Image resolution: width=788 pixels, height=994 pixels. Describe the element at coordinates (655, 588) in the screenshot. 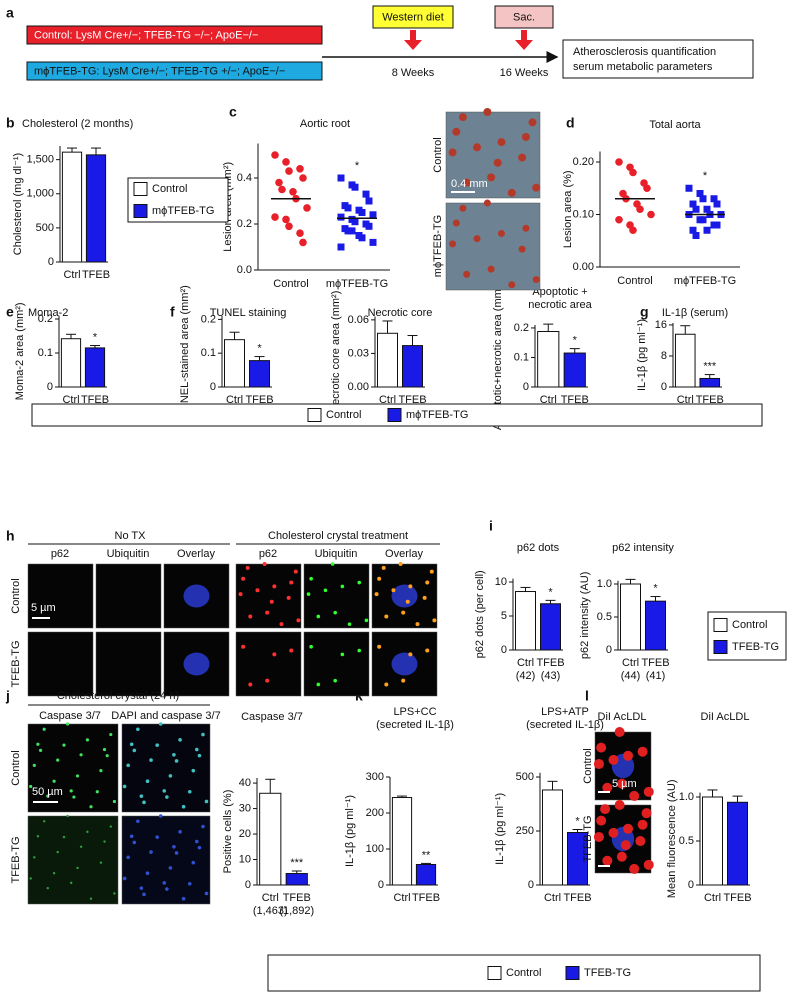

I see `significance: *` at that location.